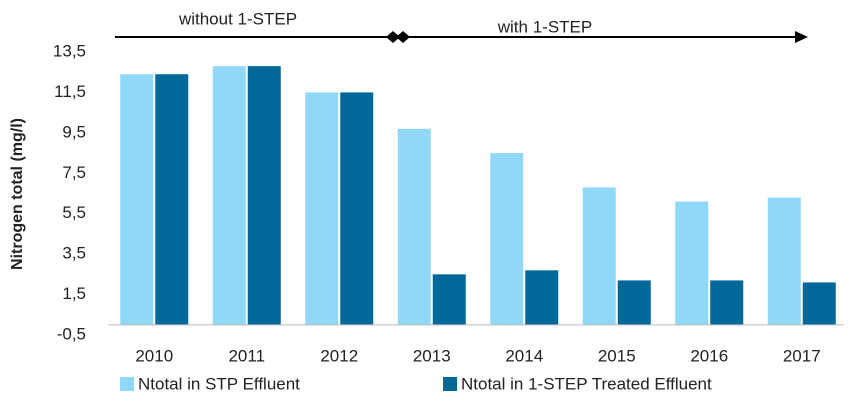 The image size is (850, 412). Describe the element at coordinates (219, 383) in the screenshot. I see `legend-label: Ntotal in STP Effluent` at that location.